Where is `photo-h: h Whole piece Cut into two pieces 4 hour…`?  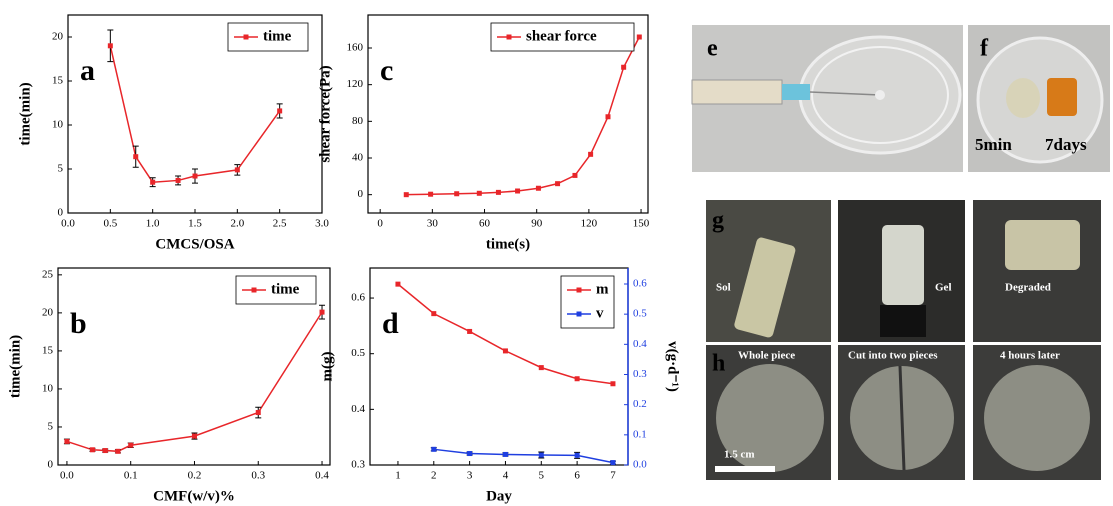
photo-h: h Whole piece Cut into two pieces 4 hour… is located at coordinates (903, 412).